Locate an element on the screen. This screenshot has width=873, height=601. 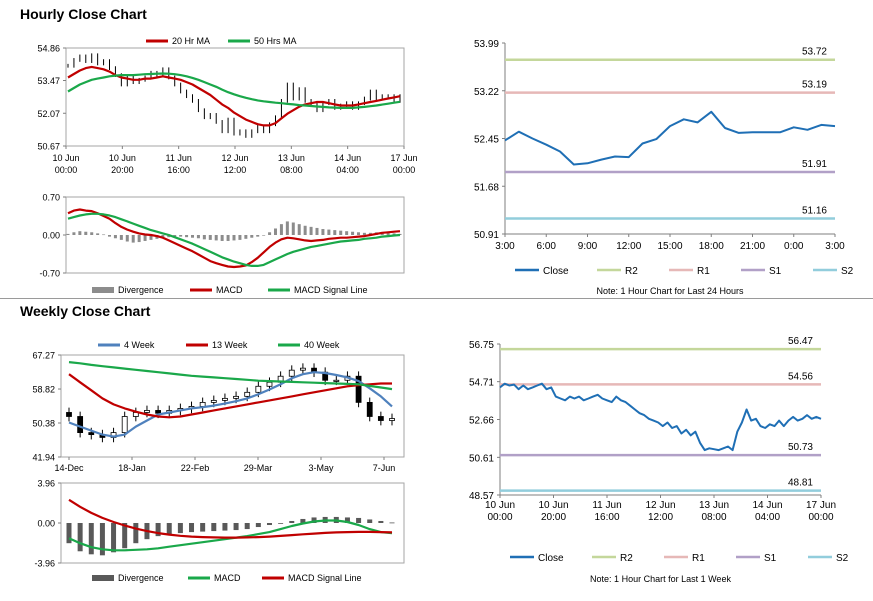
weekly-macd-signal-line is located at coordinates (230, 518).